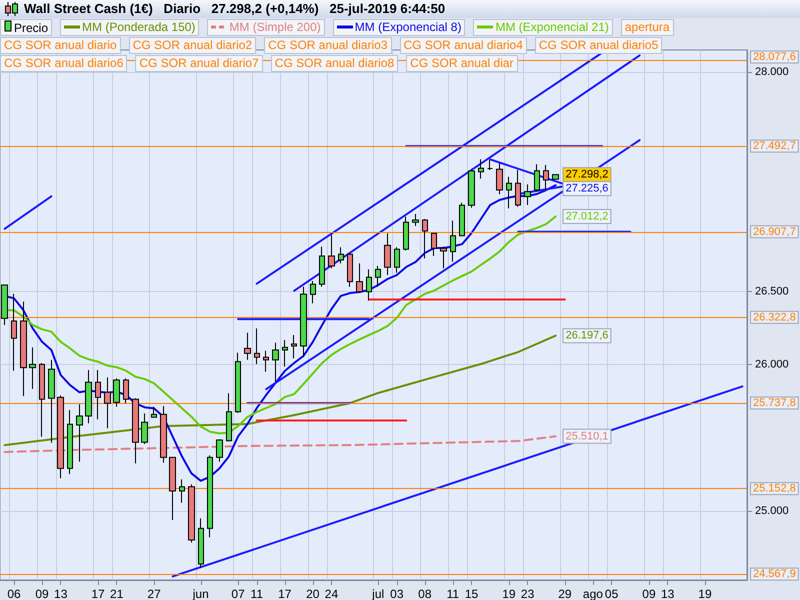 This screenshot has height=600, width=800. I want to click on data-label: 25.510,1, so click(587, 436).